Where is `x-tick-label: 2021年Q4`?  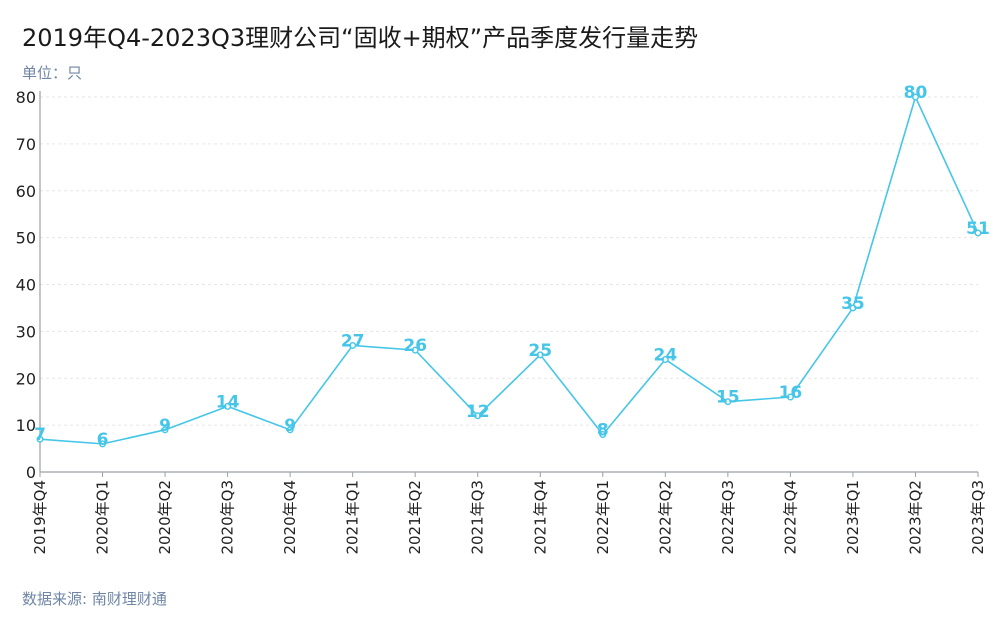
x-tick-label: 2021年Q4 is located at coordinates (540, 517).